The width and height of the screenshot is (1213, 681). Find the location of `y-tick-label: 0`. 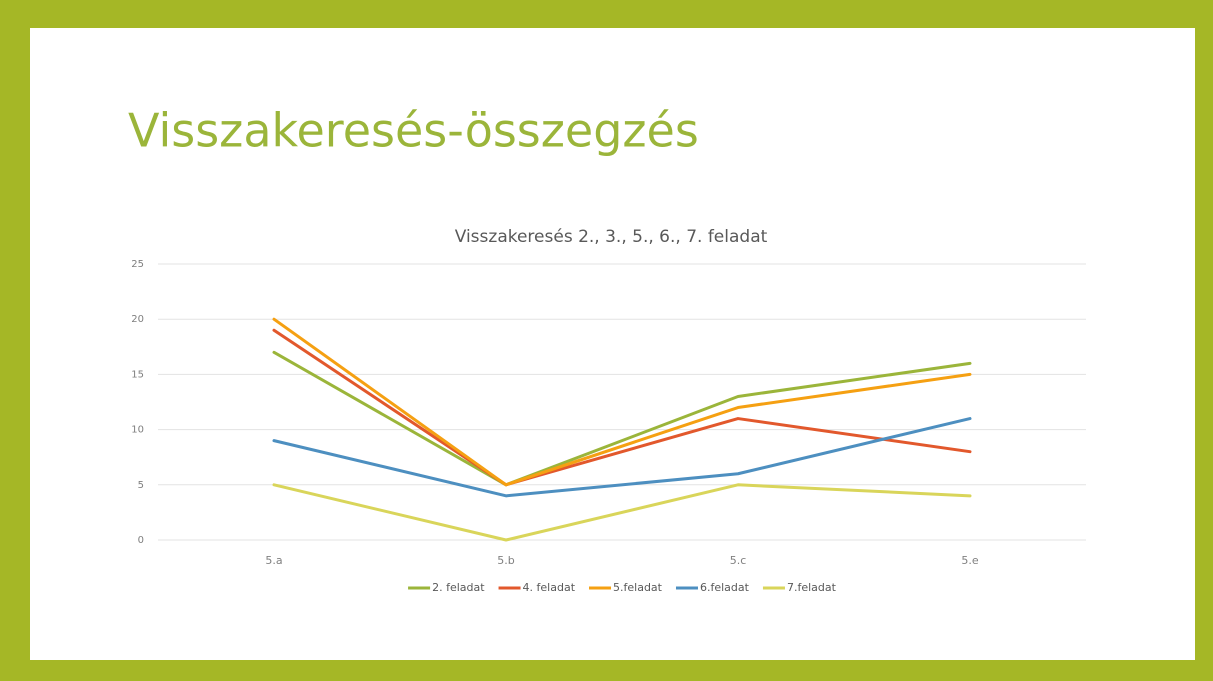

y-tick-label: 0 is located at coordinates (141, 540).